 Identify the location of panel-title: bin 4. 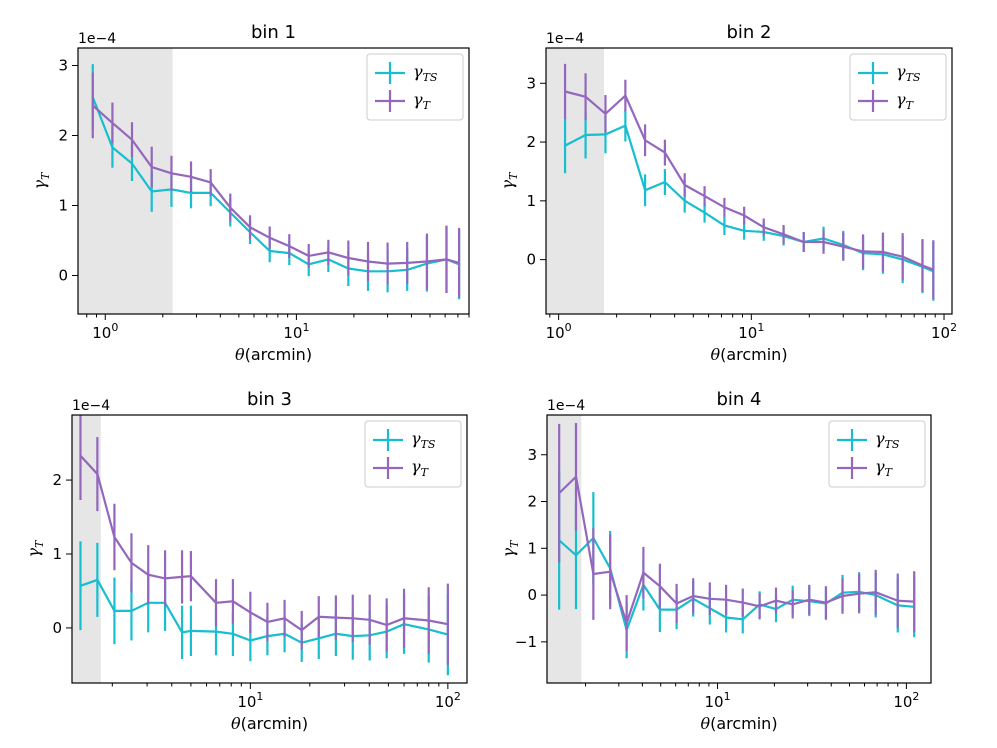
(738, 399).